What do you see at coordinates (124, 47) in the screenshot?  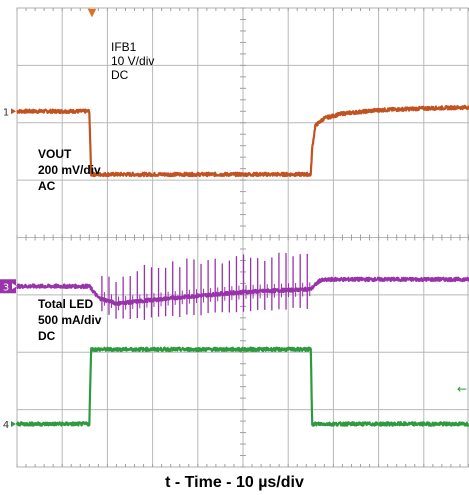 I see `ifb1-name: IFB1` at bounding box center [124, 47].